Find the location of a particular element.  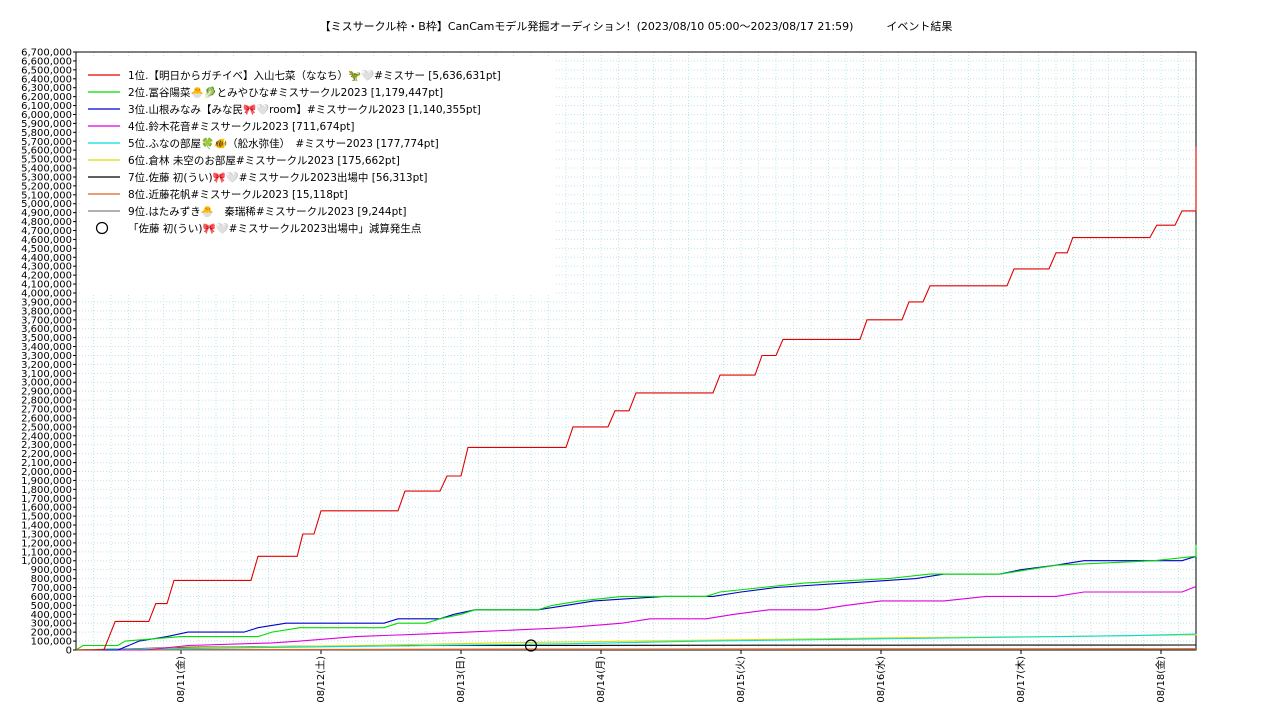

y-tick-label: 5,400,000 is located at coordinates (46, 169).